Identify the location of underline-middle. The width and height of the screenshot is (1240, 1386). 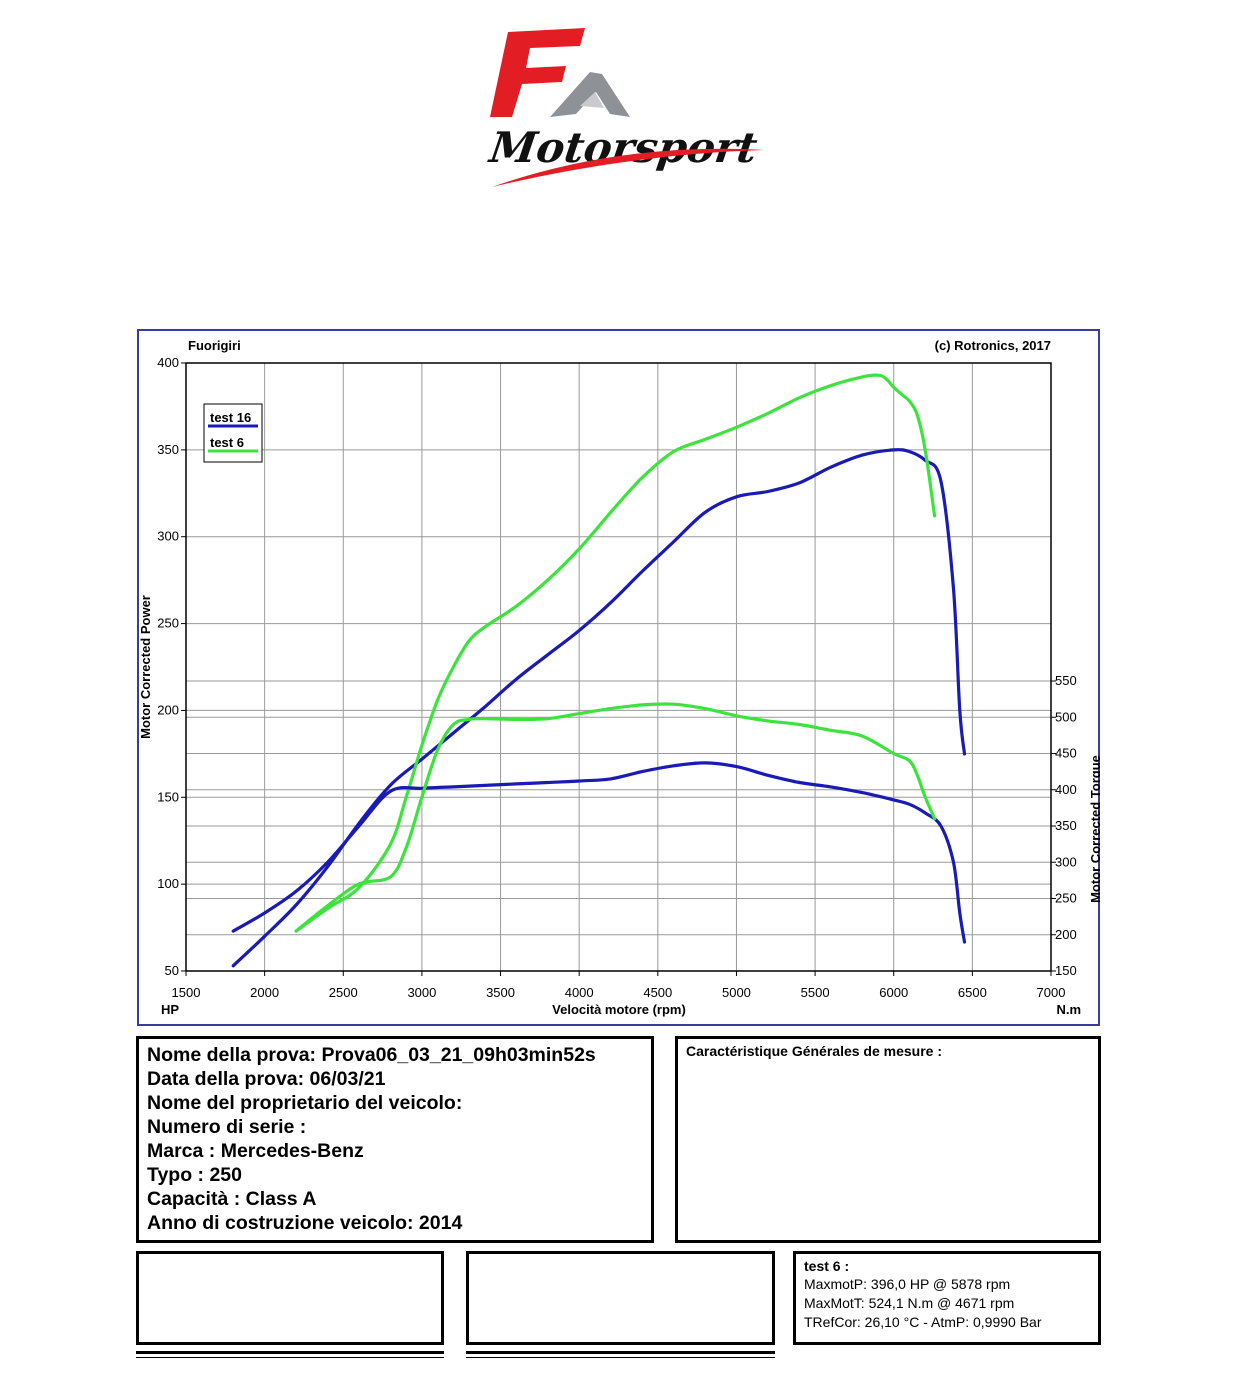
(620, 1352).